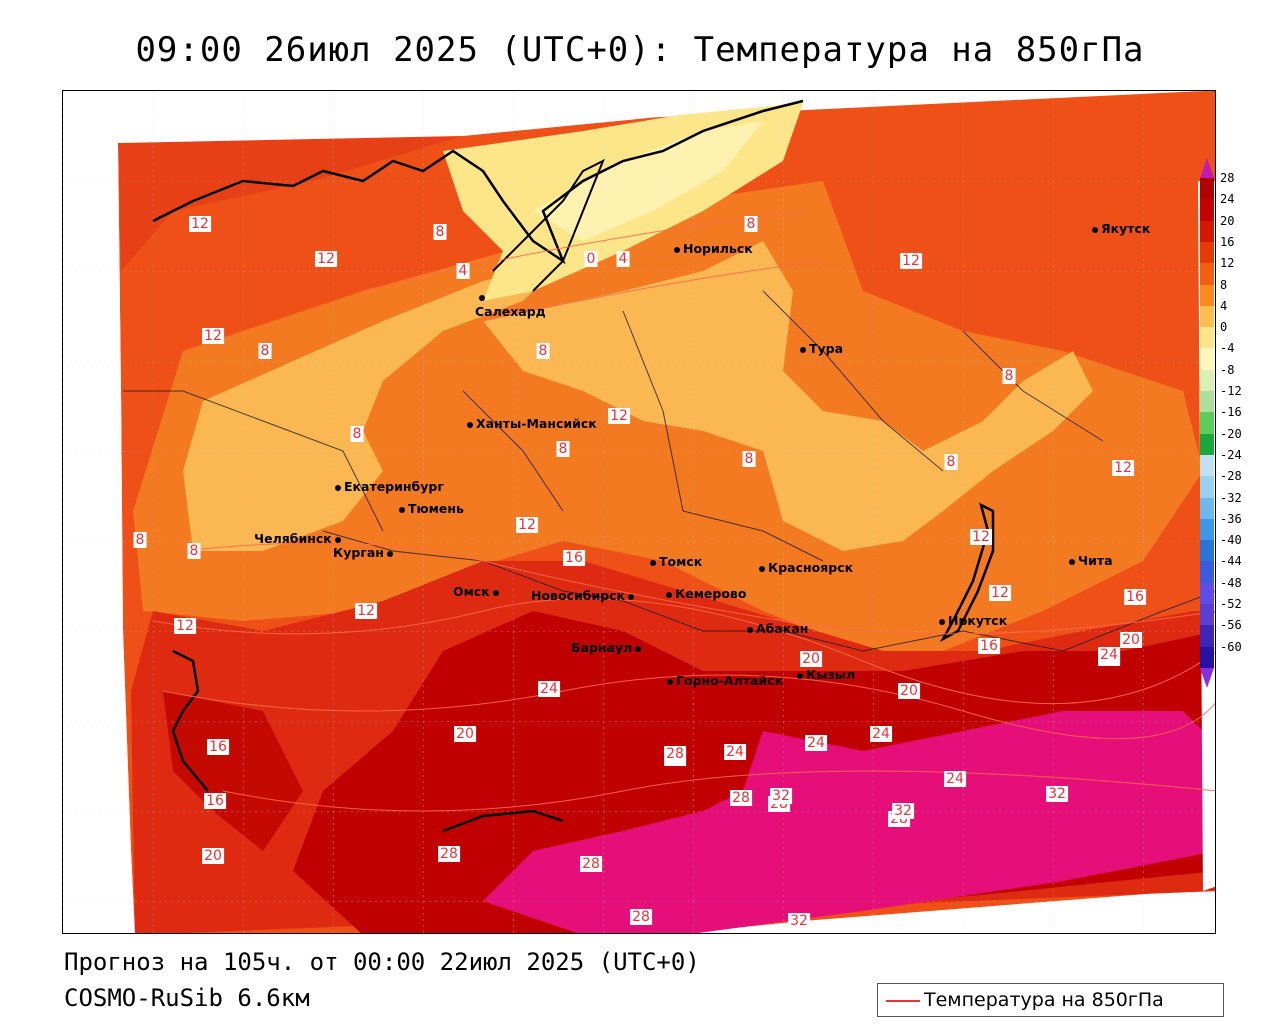  What do you see at coordinates (591, 259) in the screenshot?
I see `contour-label: 0` at bounding box center [591, 259].